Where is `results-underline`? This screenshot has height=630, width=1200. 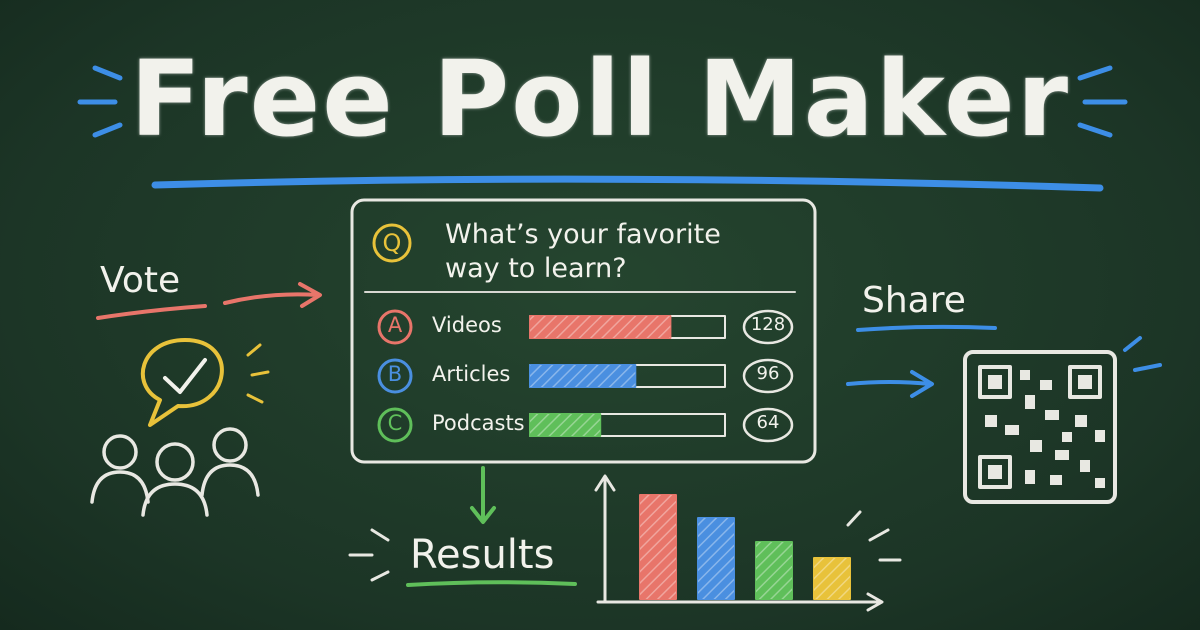 results-underline is located at coordinates (491, 583).